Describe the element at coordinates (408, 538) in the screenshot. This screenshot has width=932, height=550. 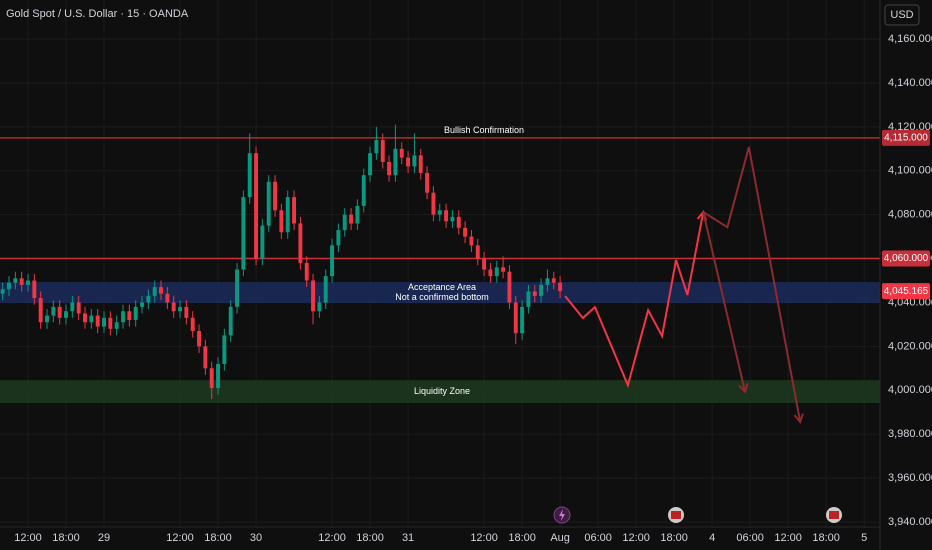
I see `x-tick-label: 31` at that location.